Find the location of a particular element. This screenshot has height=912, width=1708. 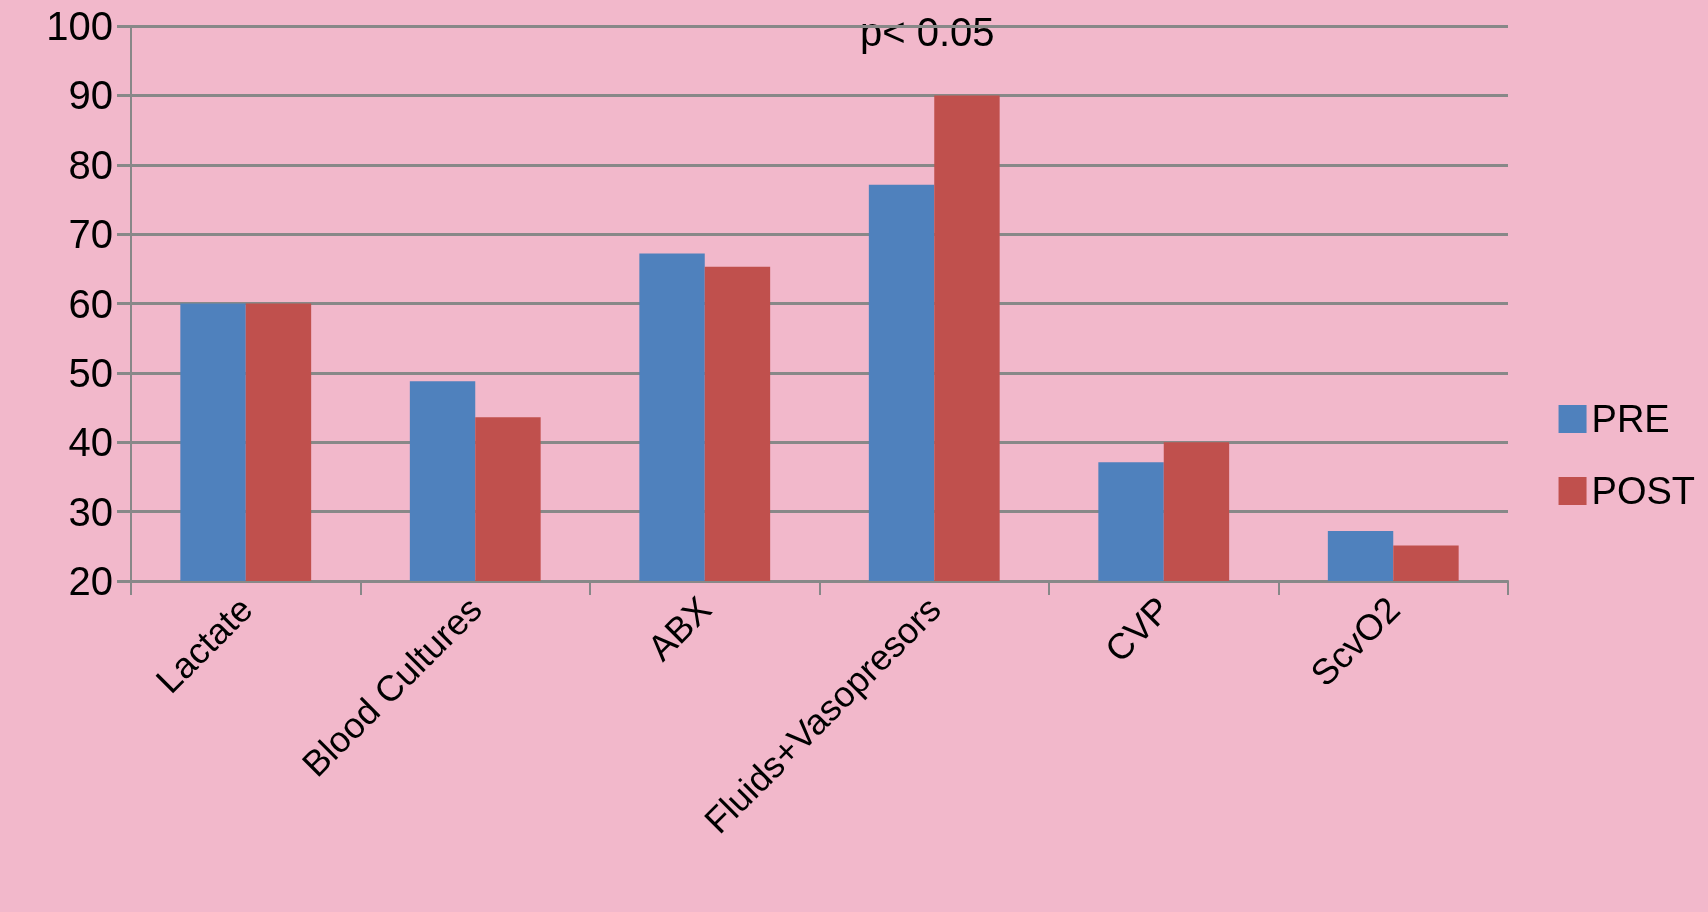

y-tick-label: 100 is located at coordinates (79, 26).